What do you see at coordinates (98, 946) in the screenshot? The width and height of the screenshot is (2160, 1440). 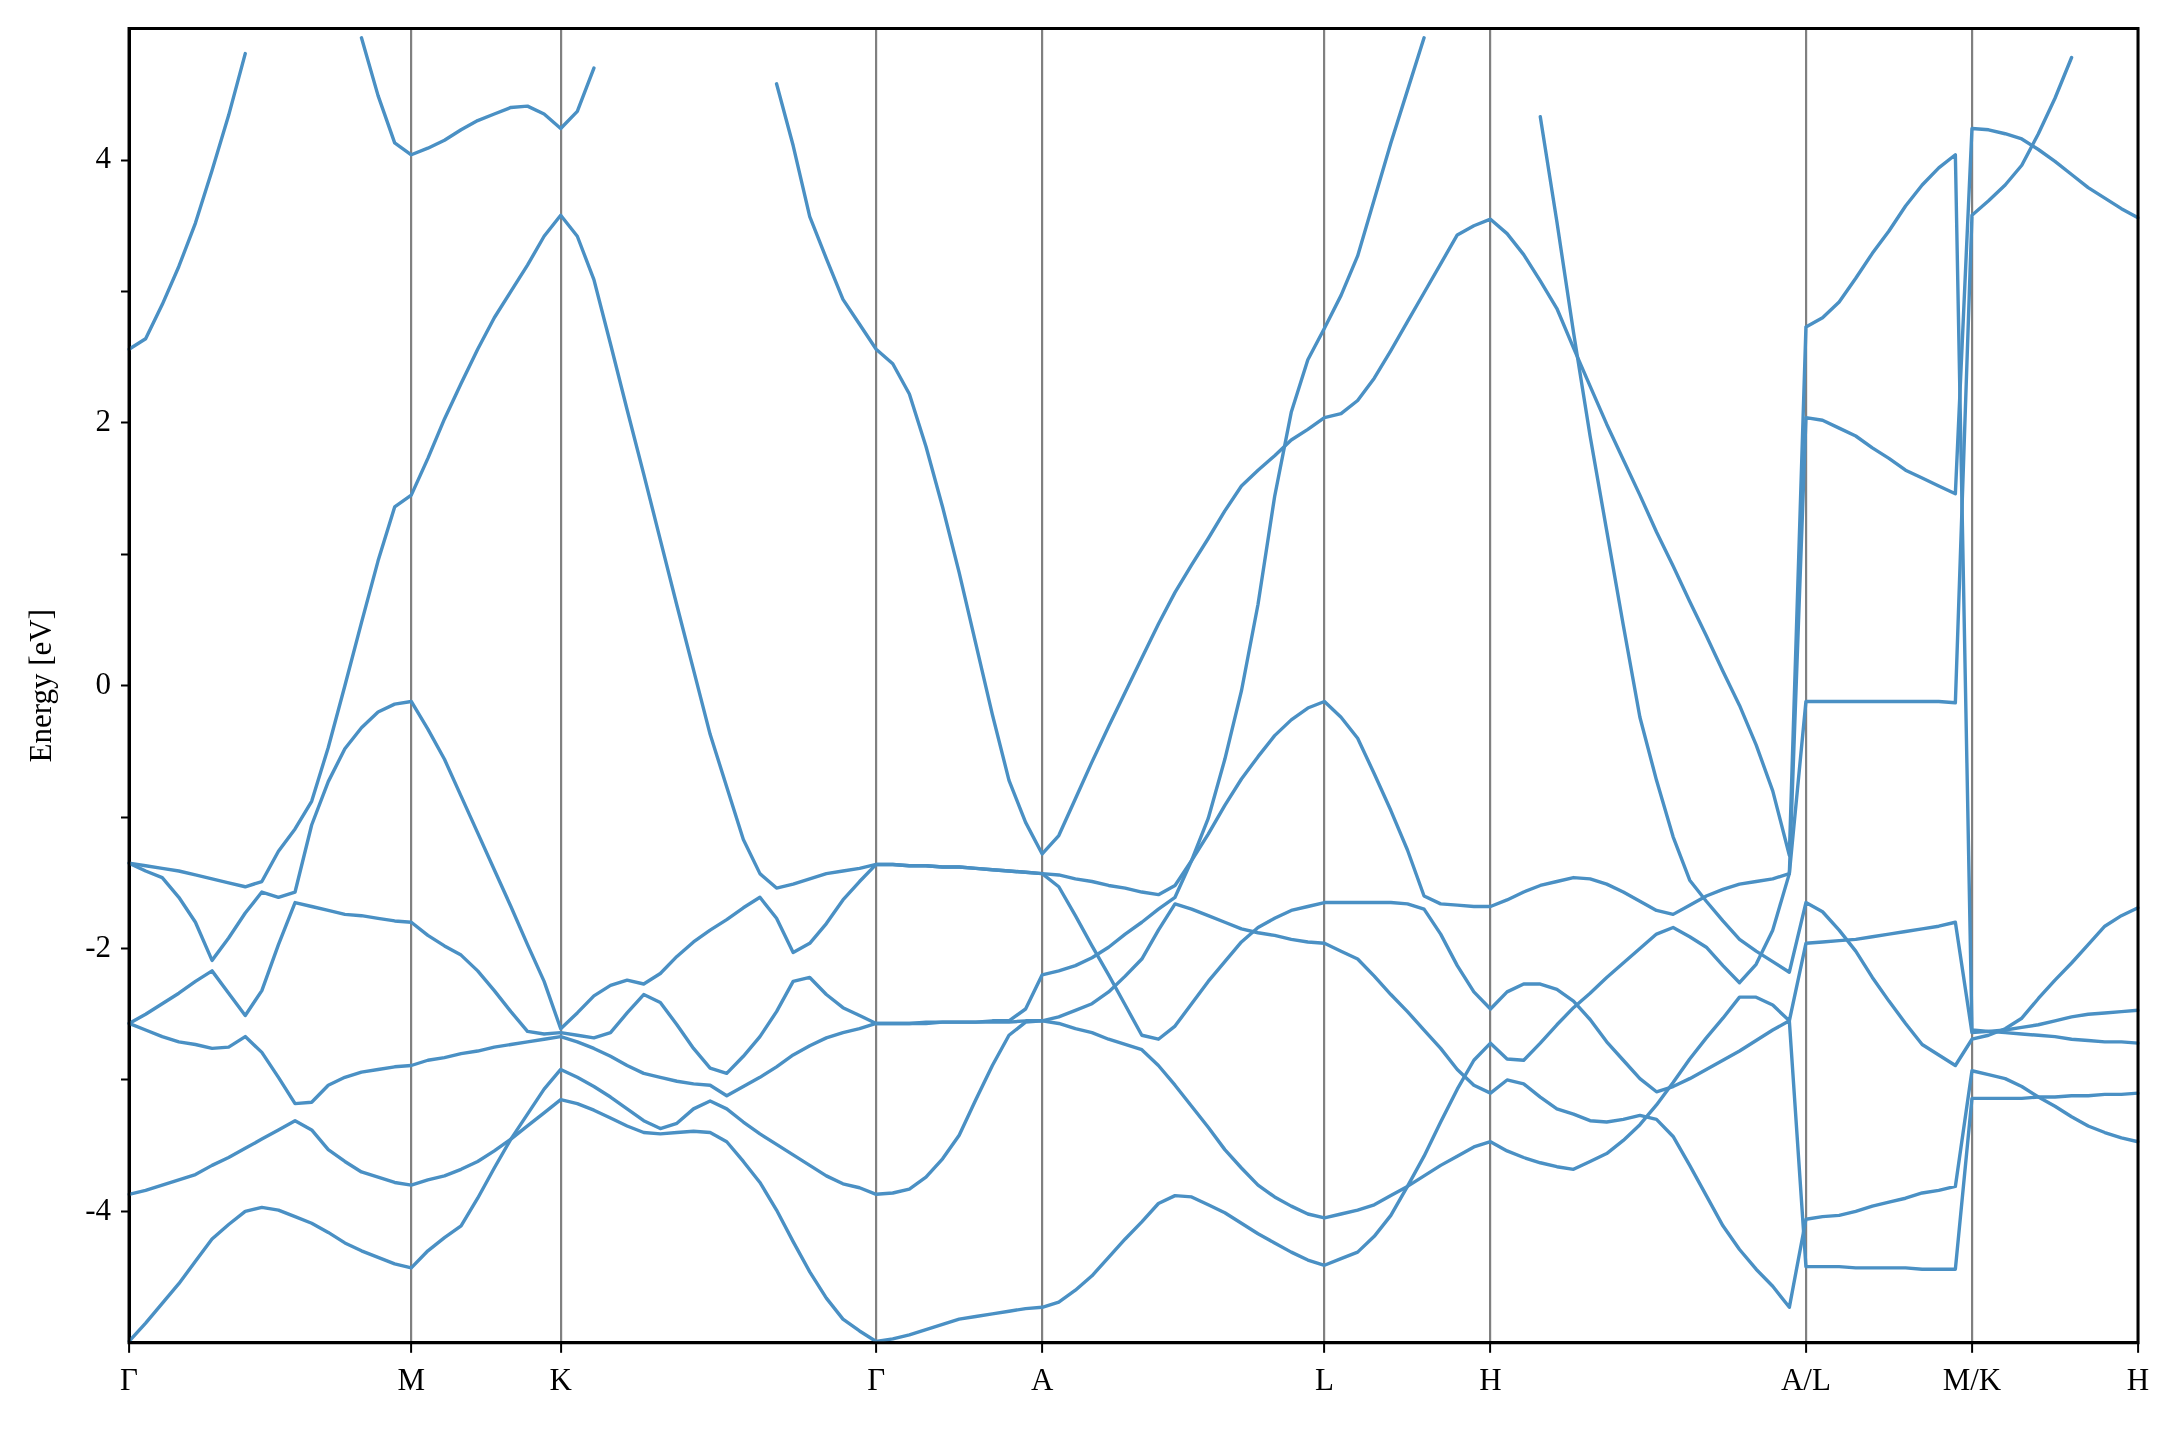 I see `y-tick-label: -2` at bounding box center [98, 946].